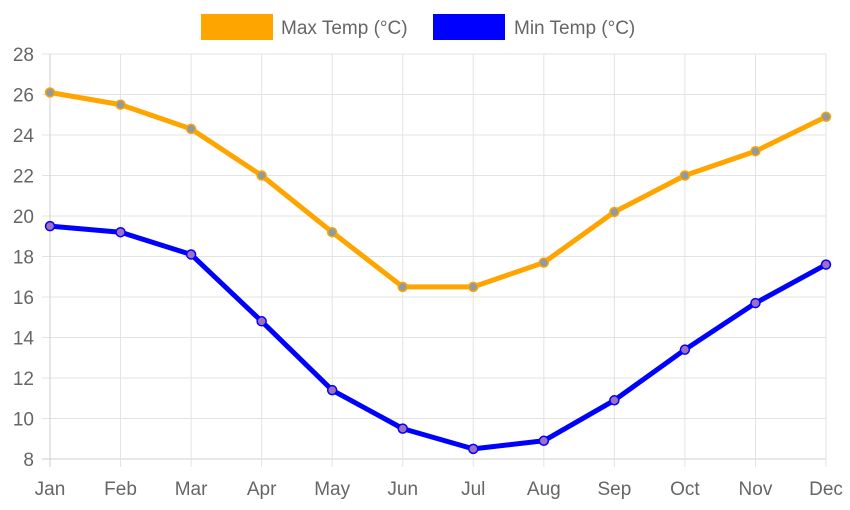 Image resolution: width=850 pixels, height=510 pixels. Describe the element at coordinates (344, 28) in the screenshot. I see `legend-label: Max Temp (°C)` at that location.